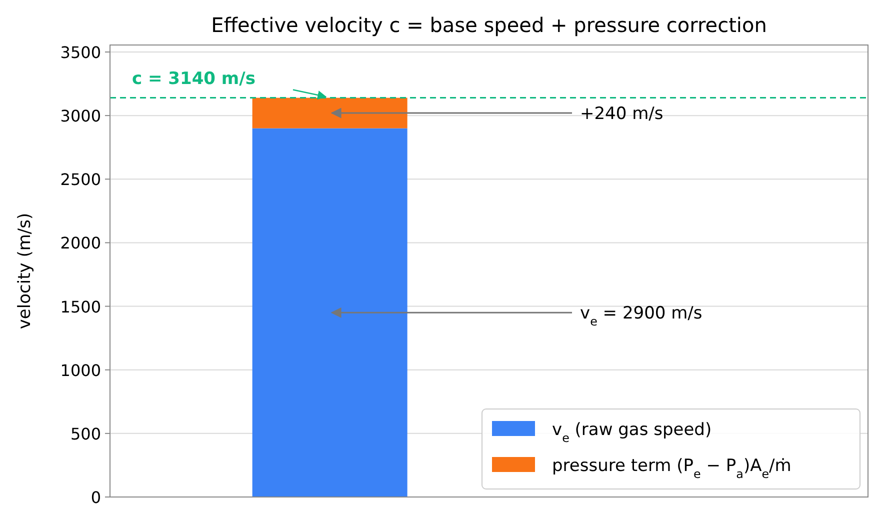  What do you see at coordinates (672, 468) in the screenshot?
I see `legend-label: pressure term (P$_{e}$ − P$_{a}$)A$_{e}$/ṁ` at bounding box center [672, 468].